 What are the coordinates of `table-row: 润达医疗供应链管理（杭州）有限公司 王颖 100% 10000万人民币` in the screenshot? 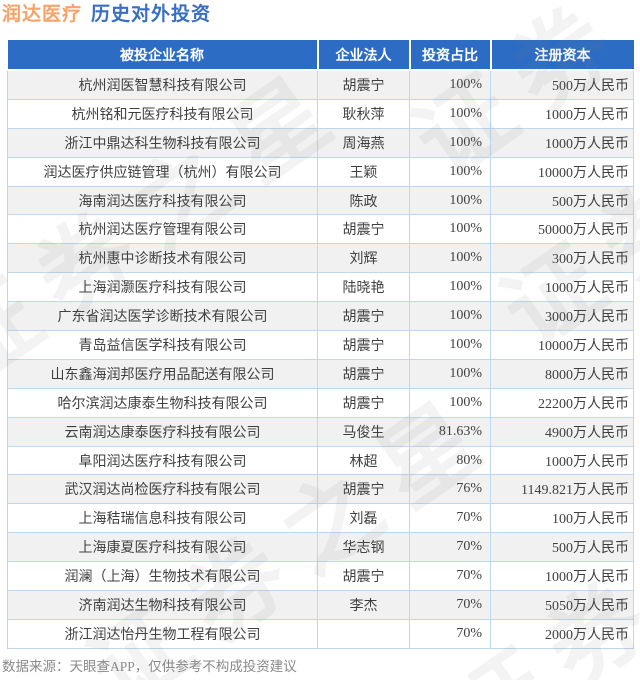 It's located at (320, 171).